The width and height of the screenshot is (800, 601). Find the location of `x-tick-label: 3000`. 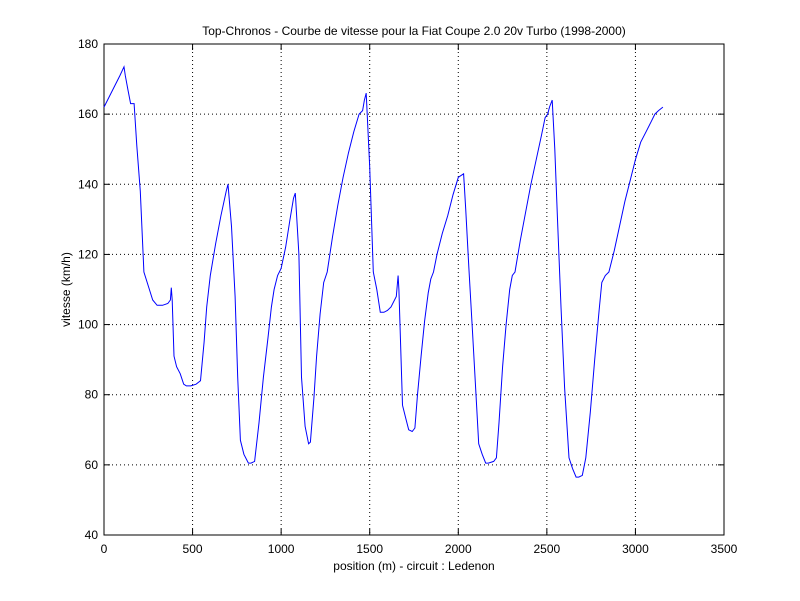

x-tick-label: 3000 is located at coordinates (635, 549).